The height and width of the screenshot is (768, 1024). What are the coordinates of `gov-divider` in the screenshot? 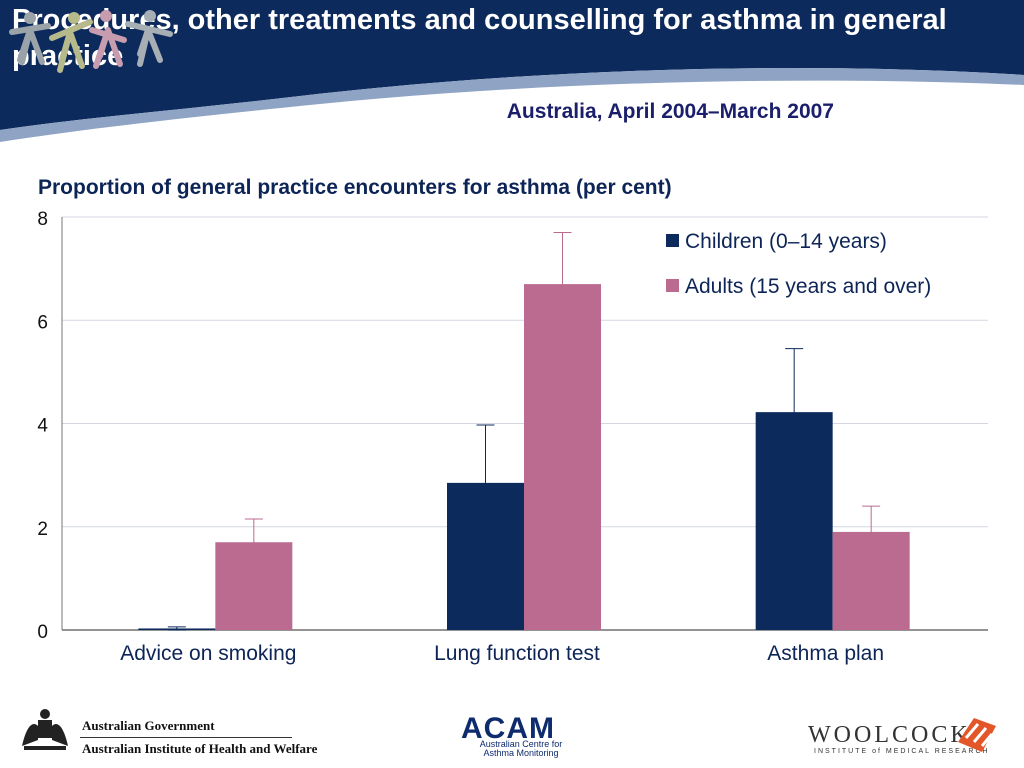 It's located at (186, 737).